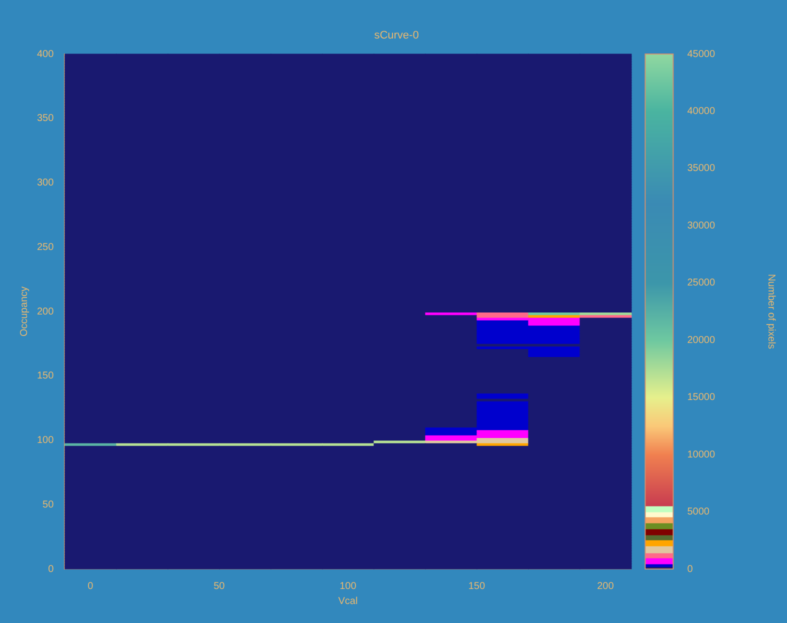 This screenshot has height=623, width=787. Describe the element at coordinates (45, 312) in the screenshot. I see `y-tick-label: 200` at that location.